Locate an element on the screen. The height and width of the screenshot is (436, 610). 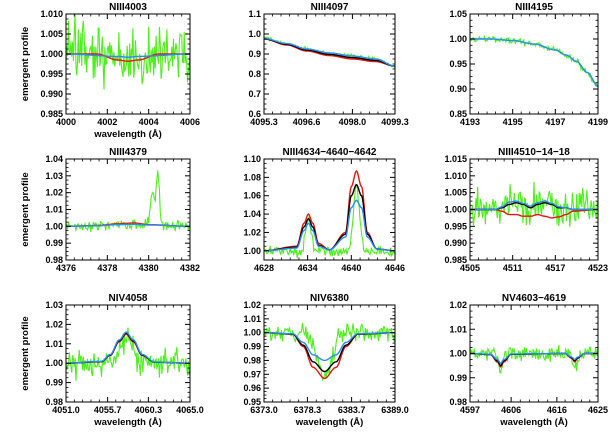
x-tick-label: 4002 is located at coordinates (107, 122).